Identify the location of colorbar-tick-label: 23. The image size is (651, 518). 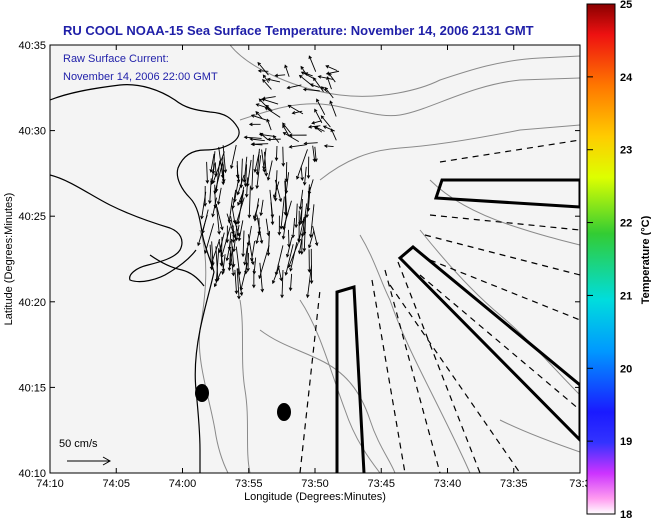
(626, 151).